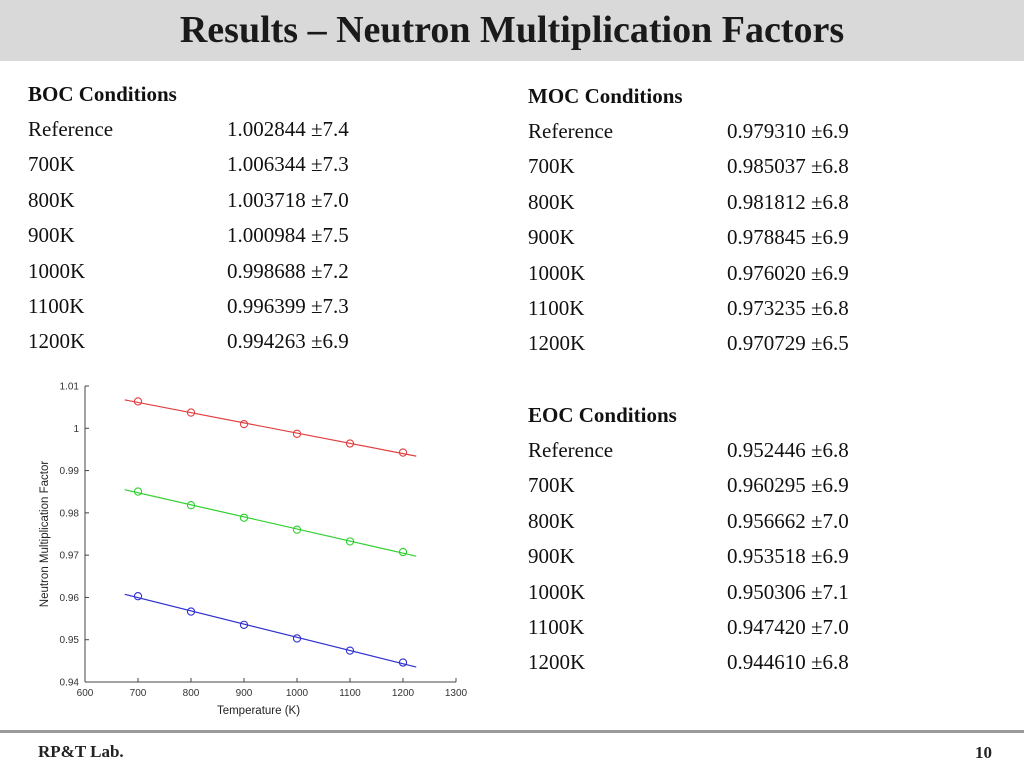  I want to click on x-tick-label: 1100, so click(350, 693).